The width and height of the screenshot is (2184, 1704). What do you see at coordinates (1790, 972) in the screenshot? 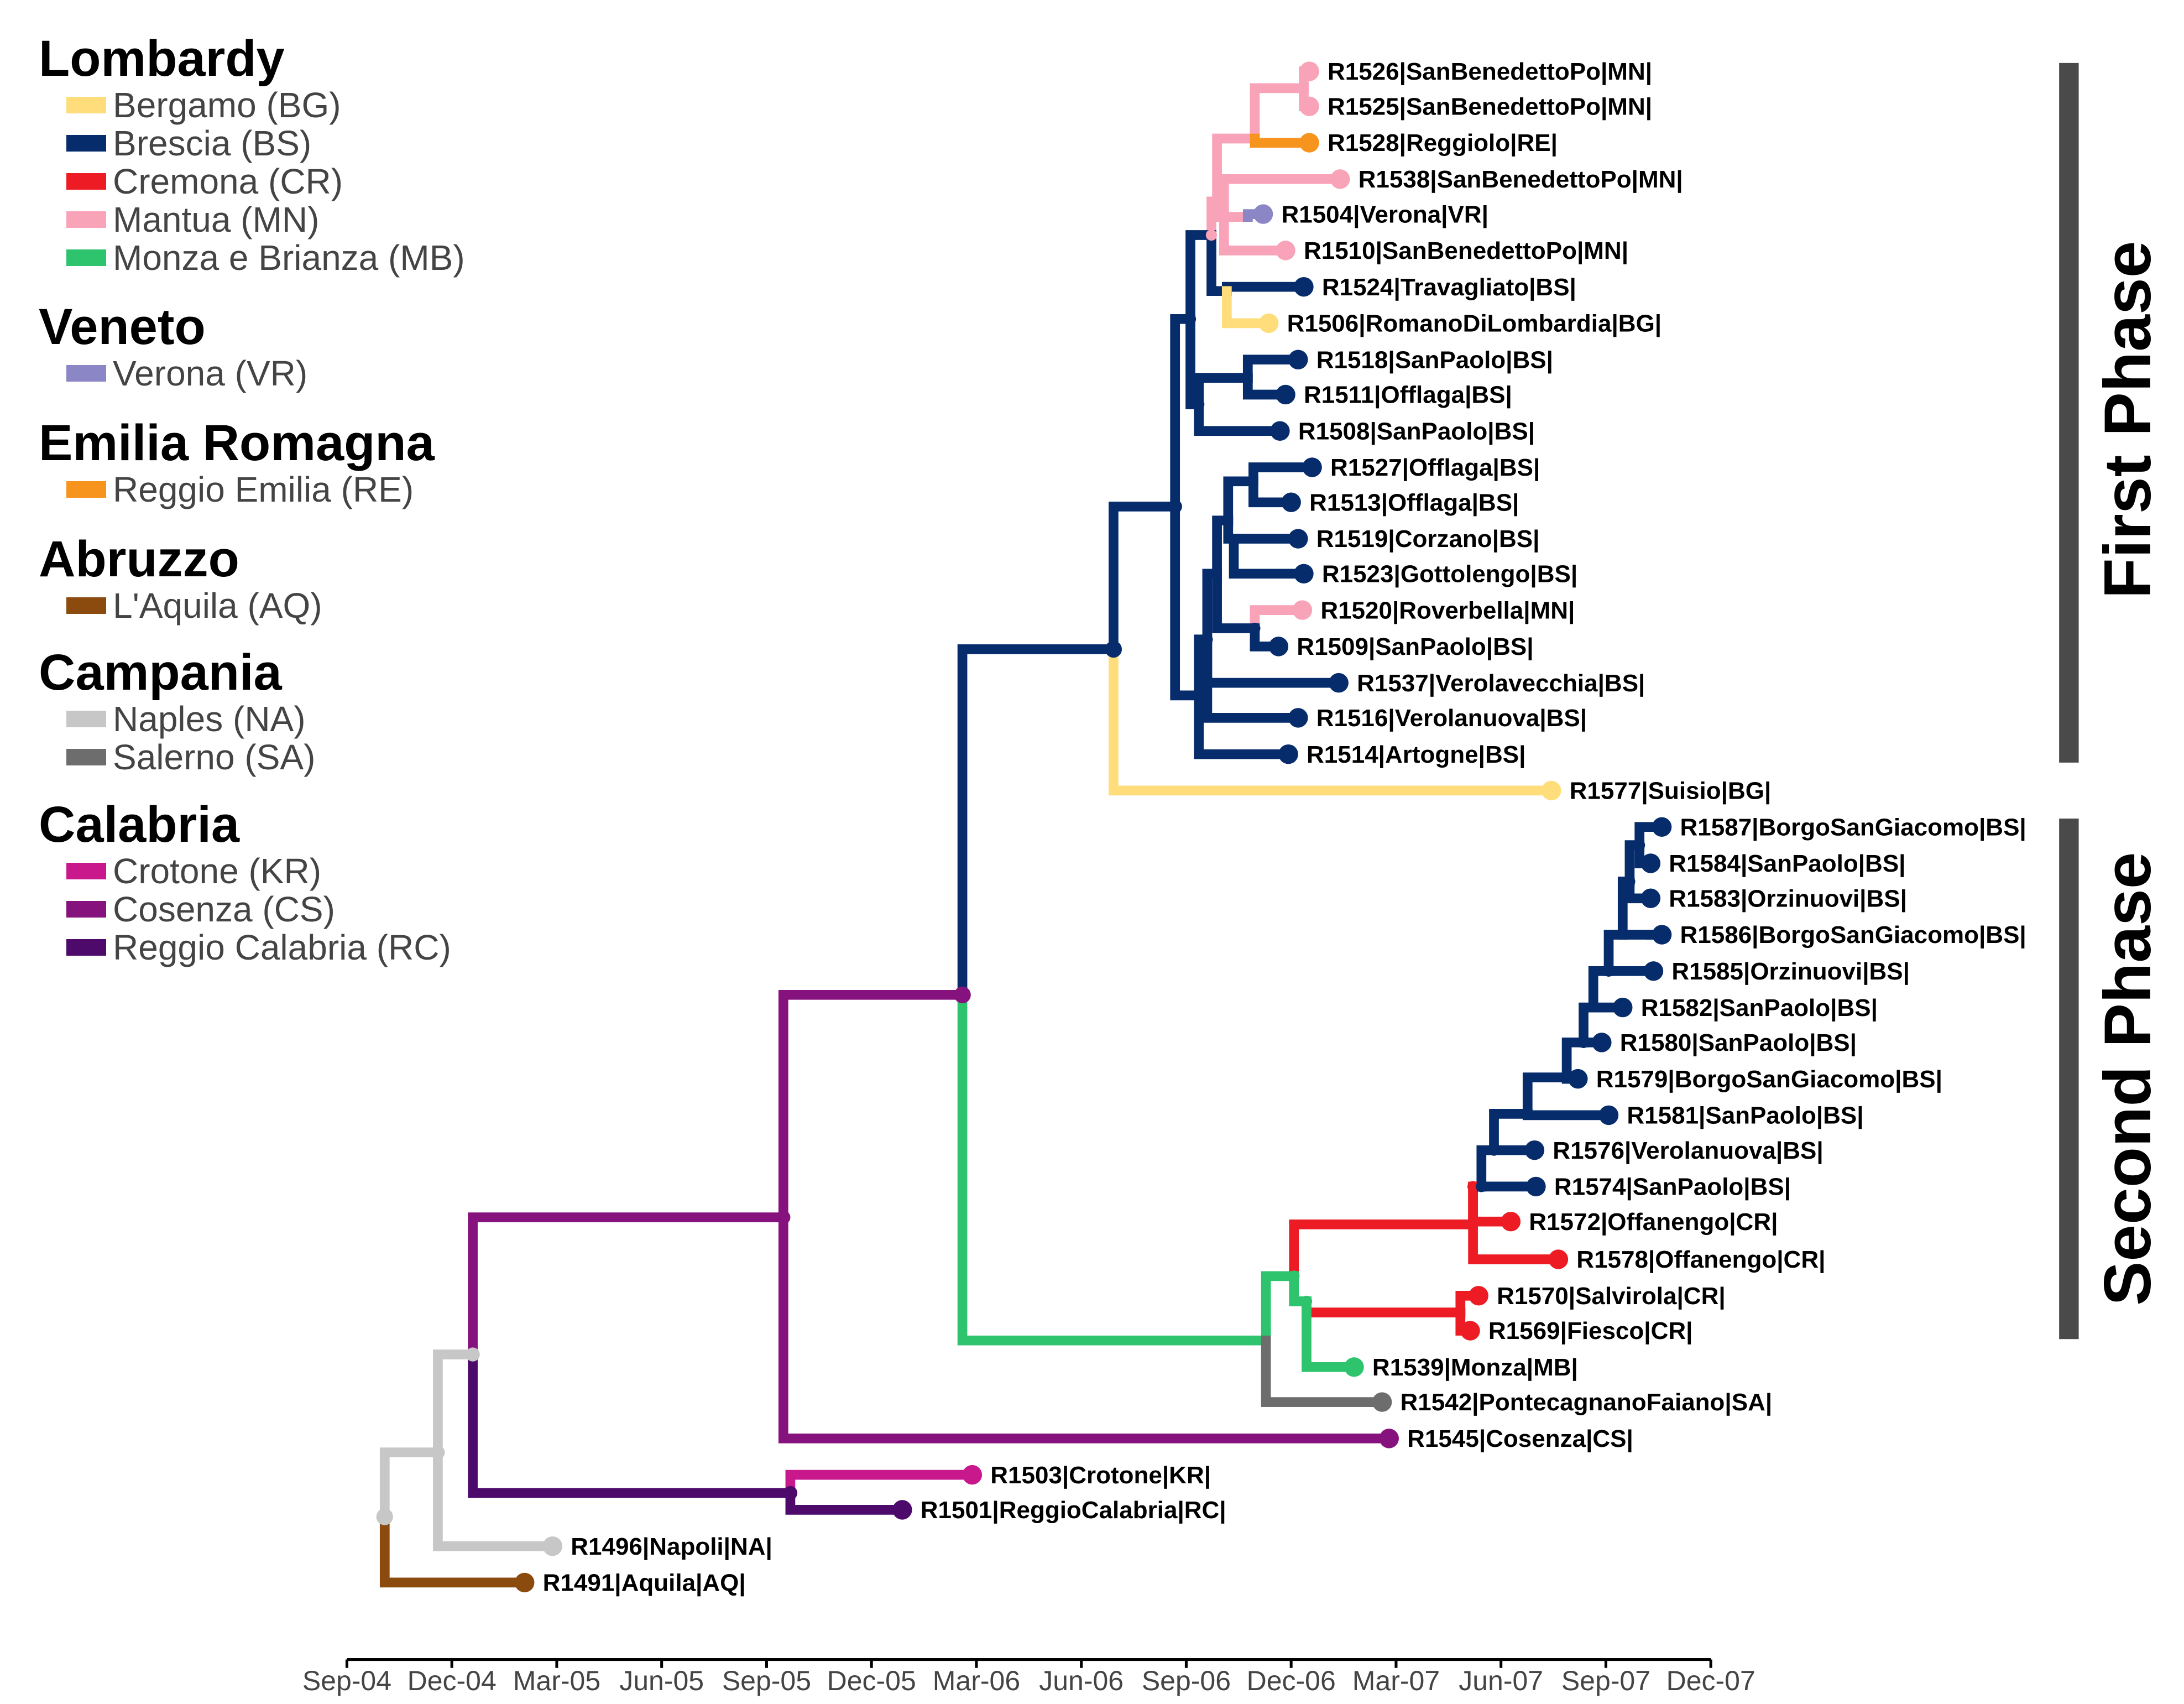
I see `tip-label: R1585|Orzinuovi|BS|` at bounding box center [1790, 972].